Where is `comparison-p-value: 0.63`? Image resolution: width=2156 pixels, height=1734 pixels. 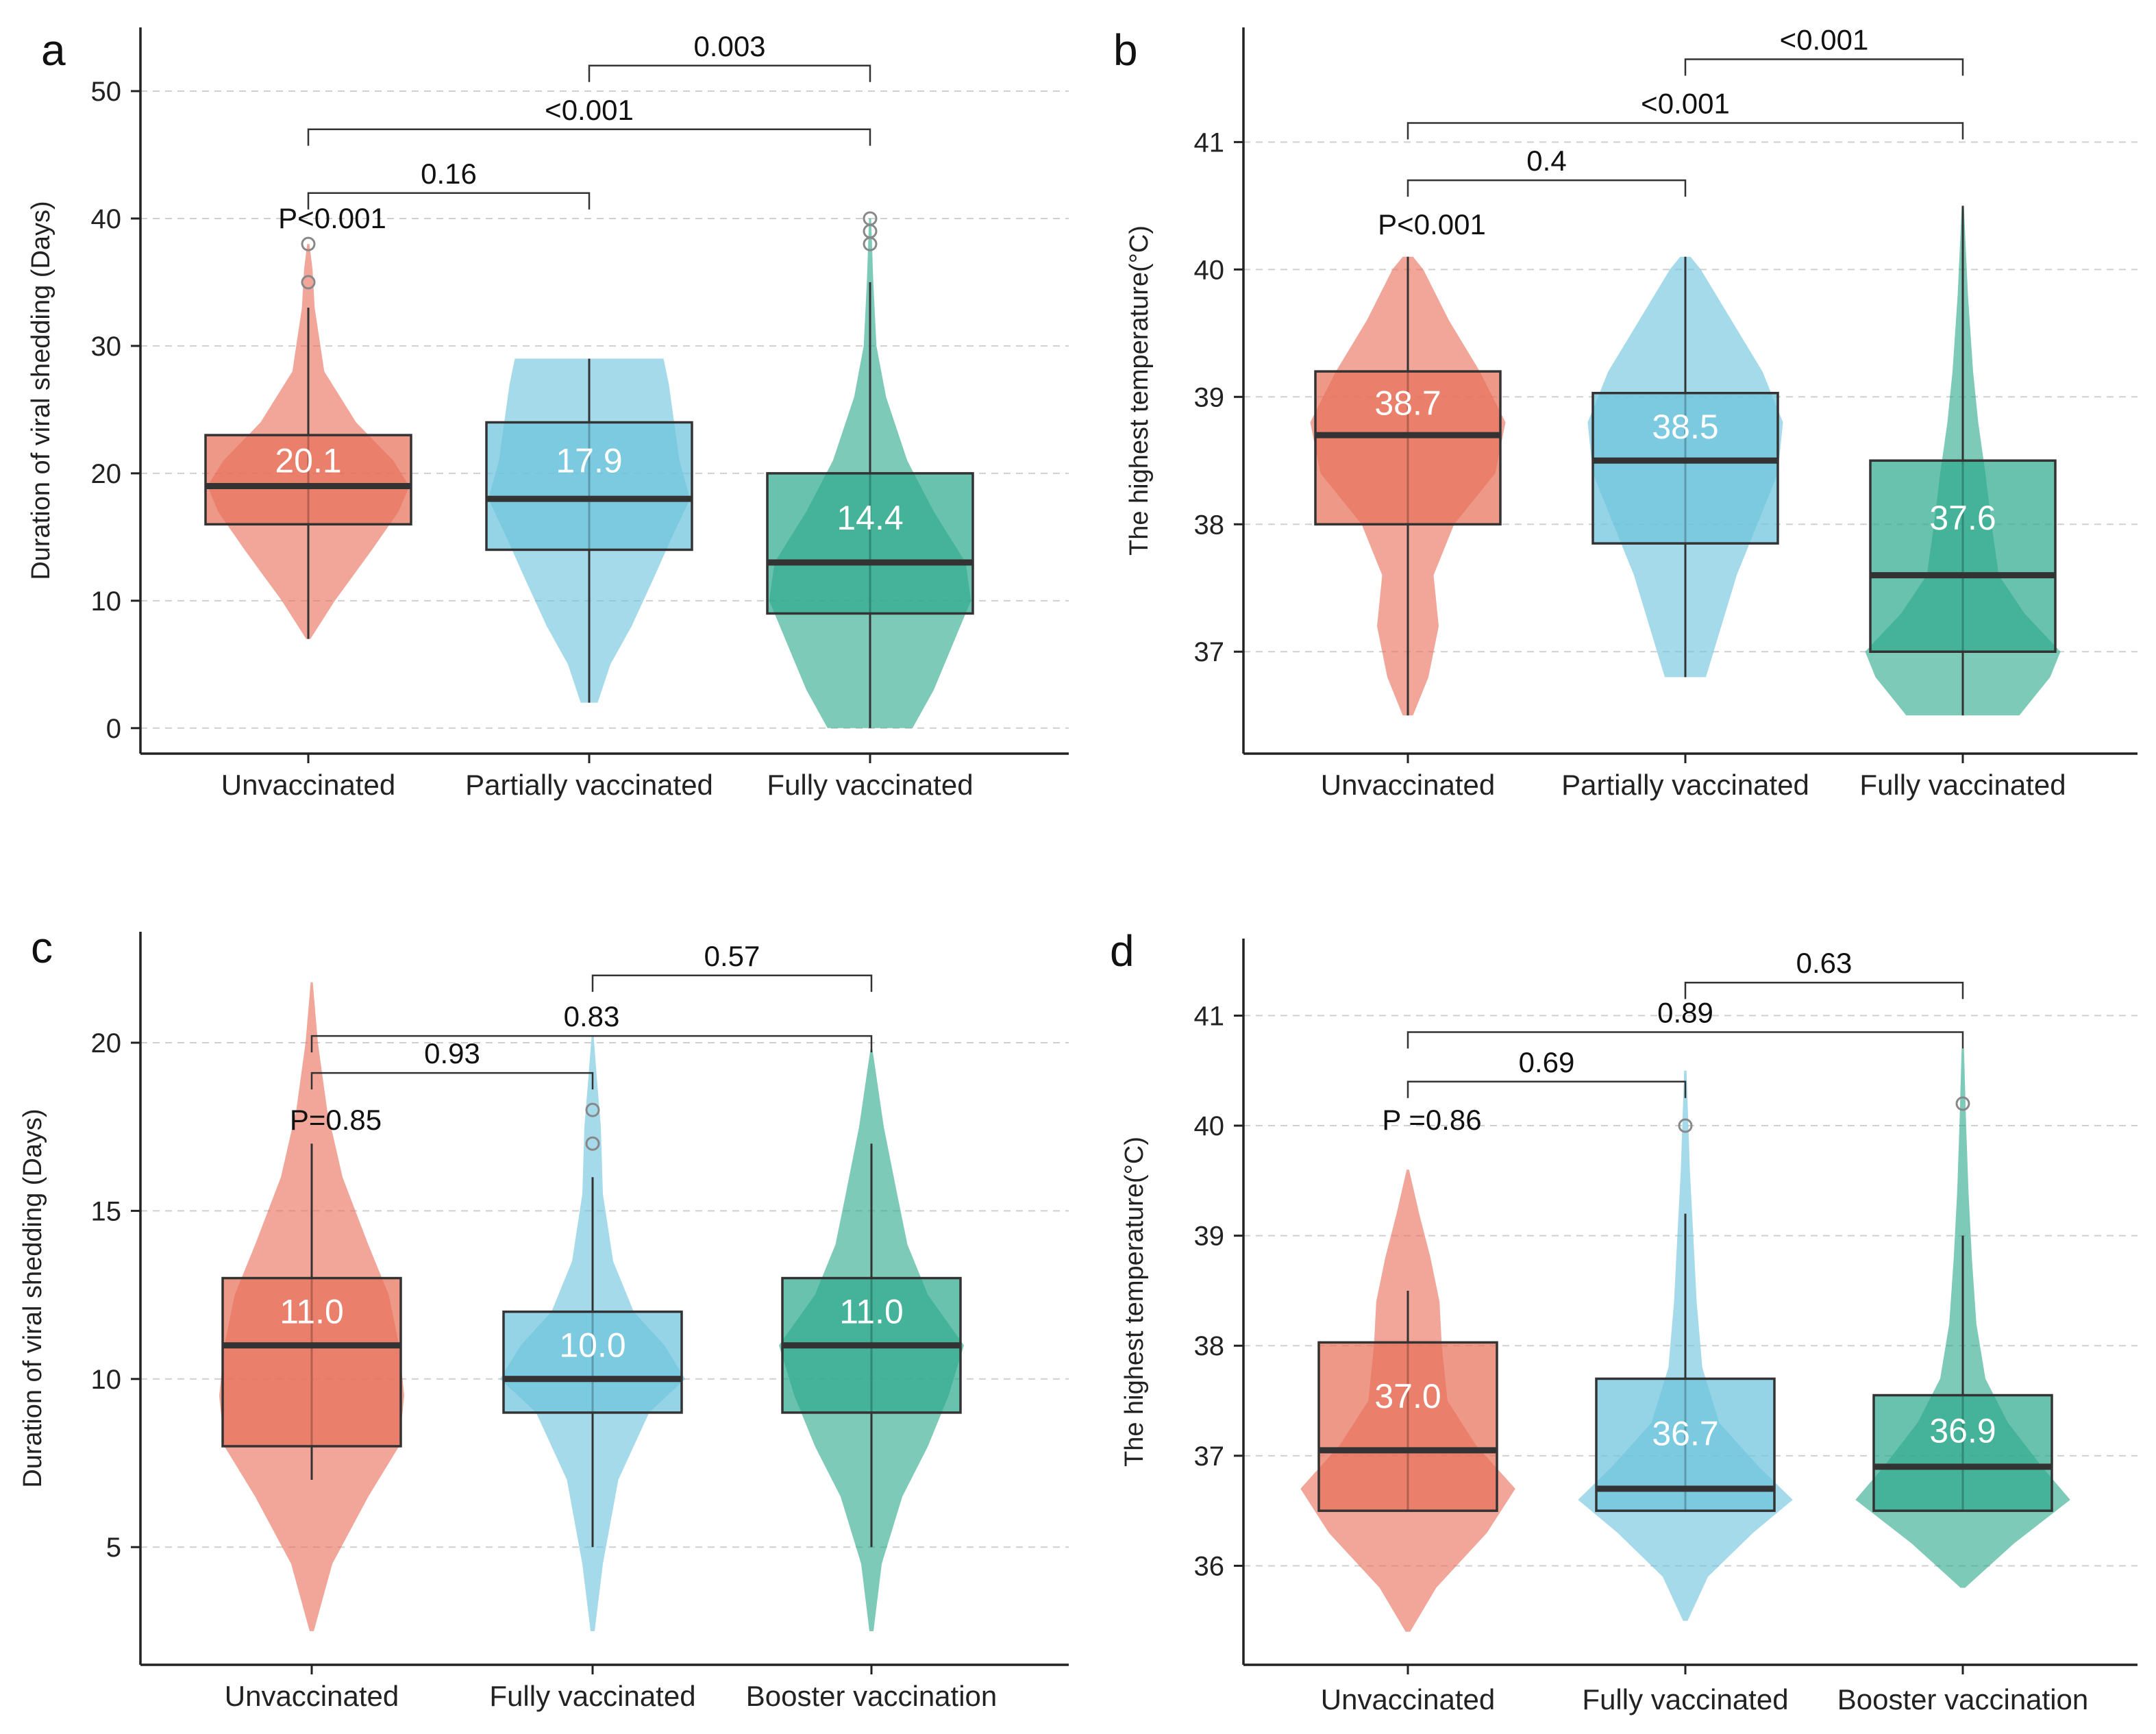
comparison-p-value: 0.63 is located at coordinates (1824, 963).